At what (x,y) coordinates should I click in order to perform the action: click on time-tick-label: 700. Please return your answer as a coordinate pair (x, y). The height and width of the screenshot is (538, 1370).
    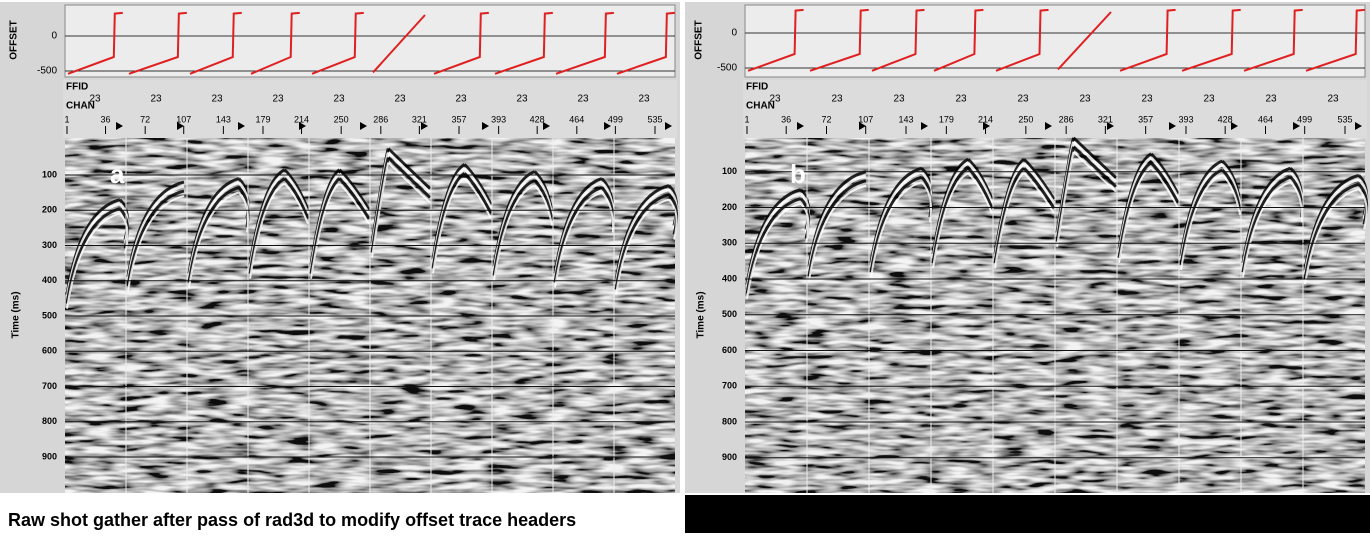
    Looking at the image, I should click on (49, 386).